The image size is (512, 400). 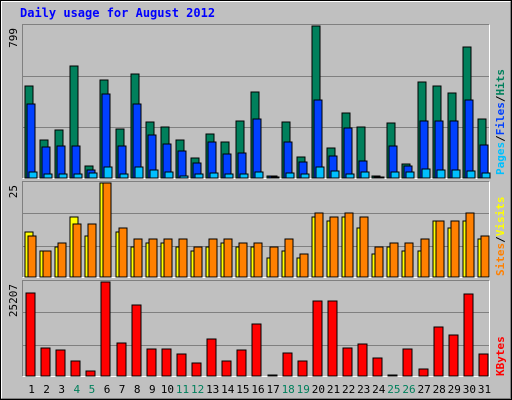 I want to click on x-tick-label: 11, so click(x=182, y=389).